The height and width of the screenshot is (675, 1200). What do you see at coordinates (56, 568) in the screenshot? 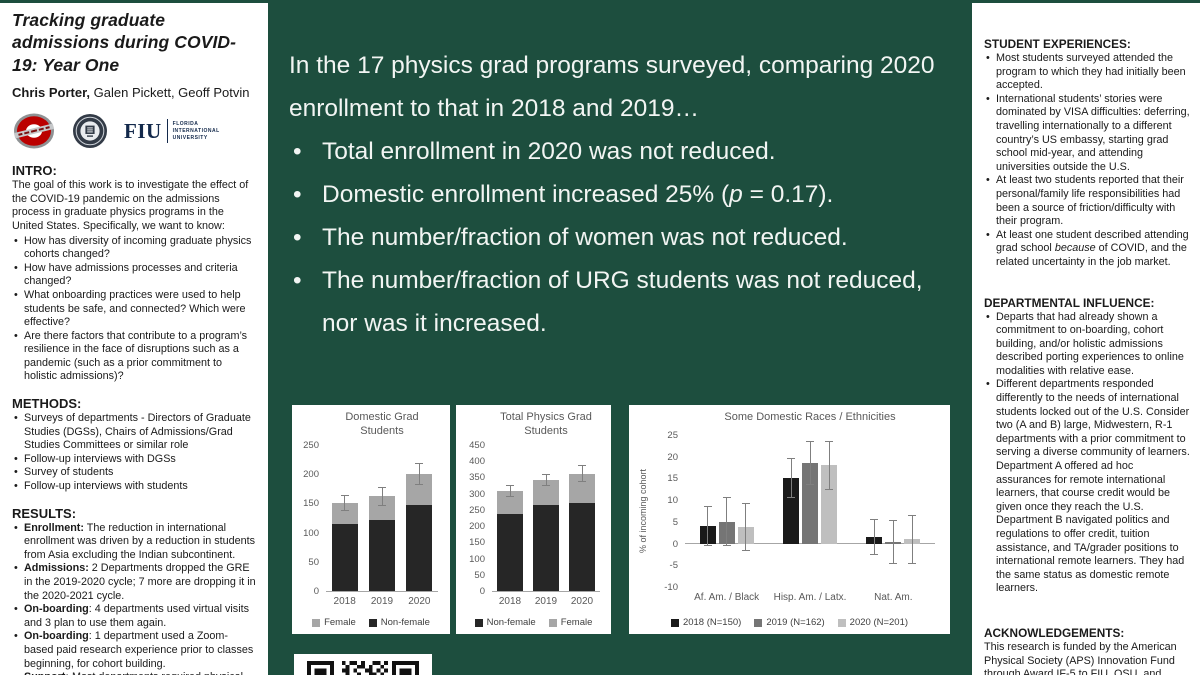
I see `results-bullet-lead: Admissions:` at bounding box center [56, 568].